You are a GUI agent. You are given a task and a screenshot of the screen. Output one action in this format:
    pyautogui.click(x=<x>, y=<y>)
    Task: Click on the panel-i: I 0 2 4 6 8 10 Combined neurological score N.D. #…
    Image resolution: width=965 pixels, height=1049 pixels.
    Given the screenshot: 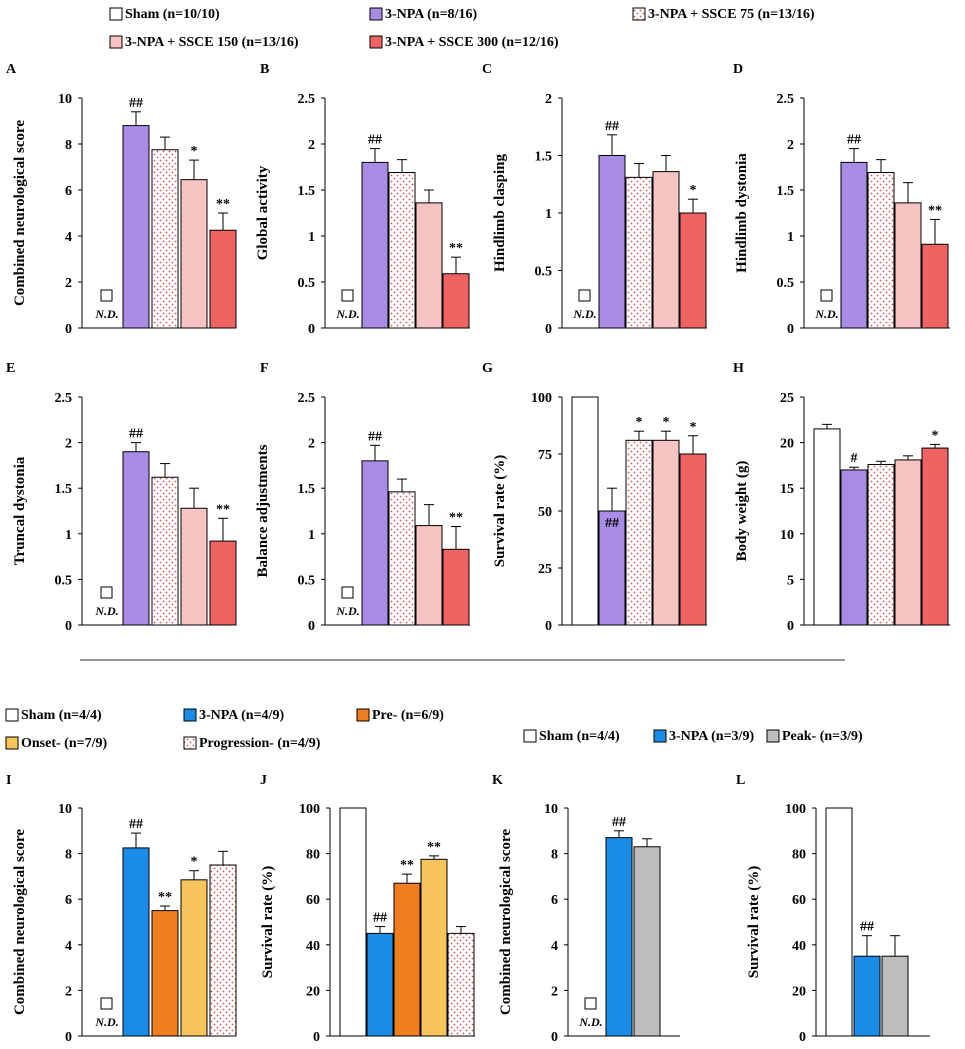 What is the action you would take?
    pyautogui.click(x=121, y=909)
    